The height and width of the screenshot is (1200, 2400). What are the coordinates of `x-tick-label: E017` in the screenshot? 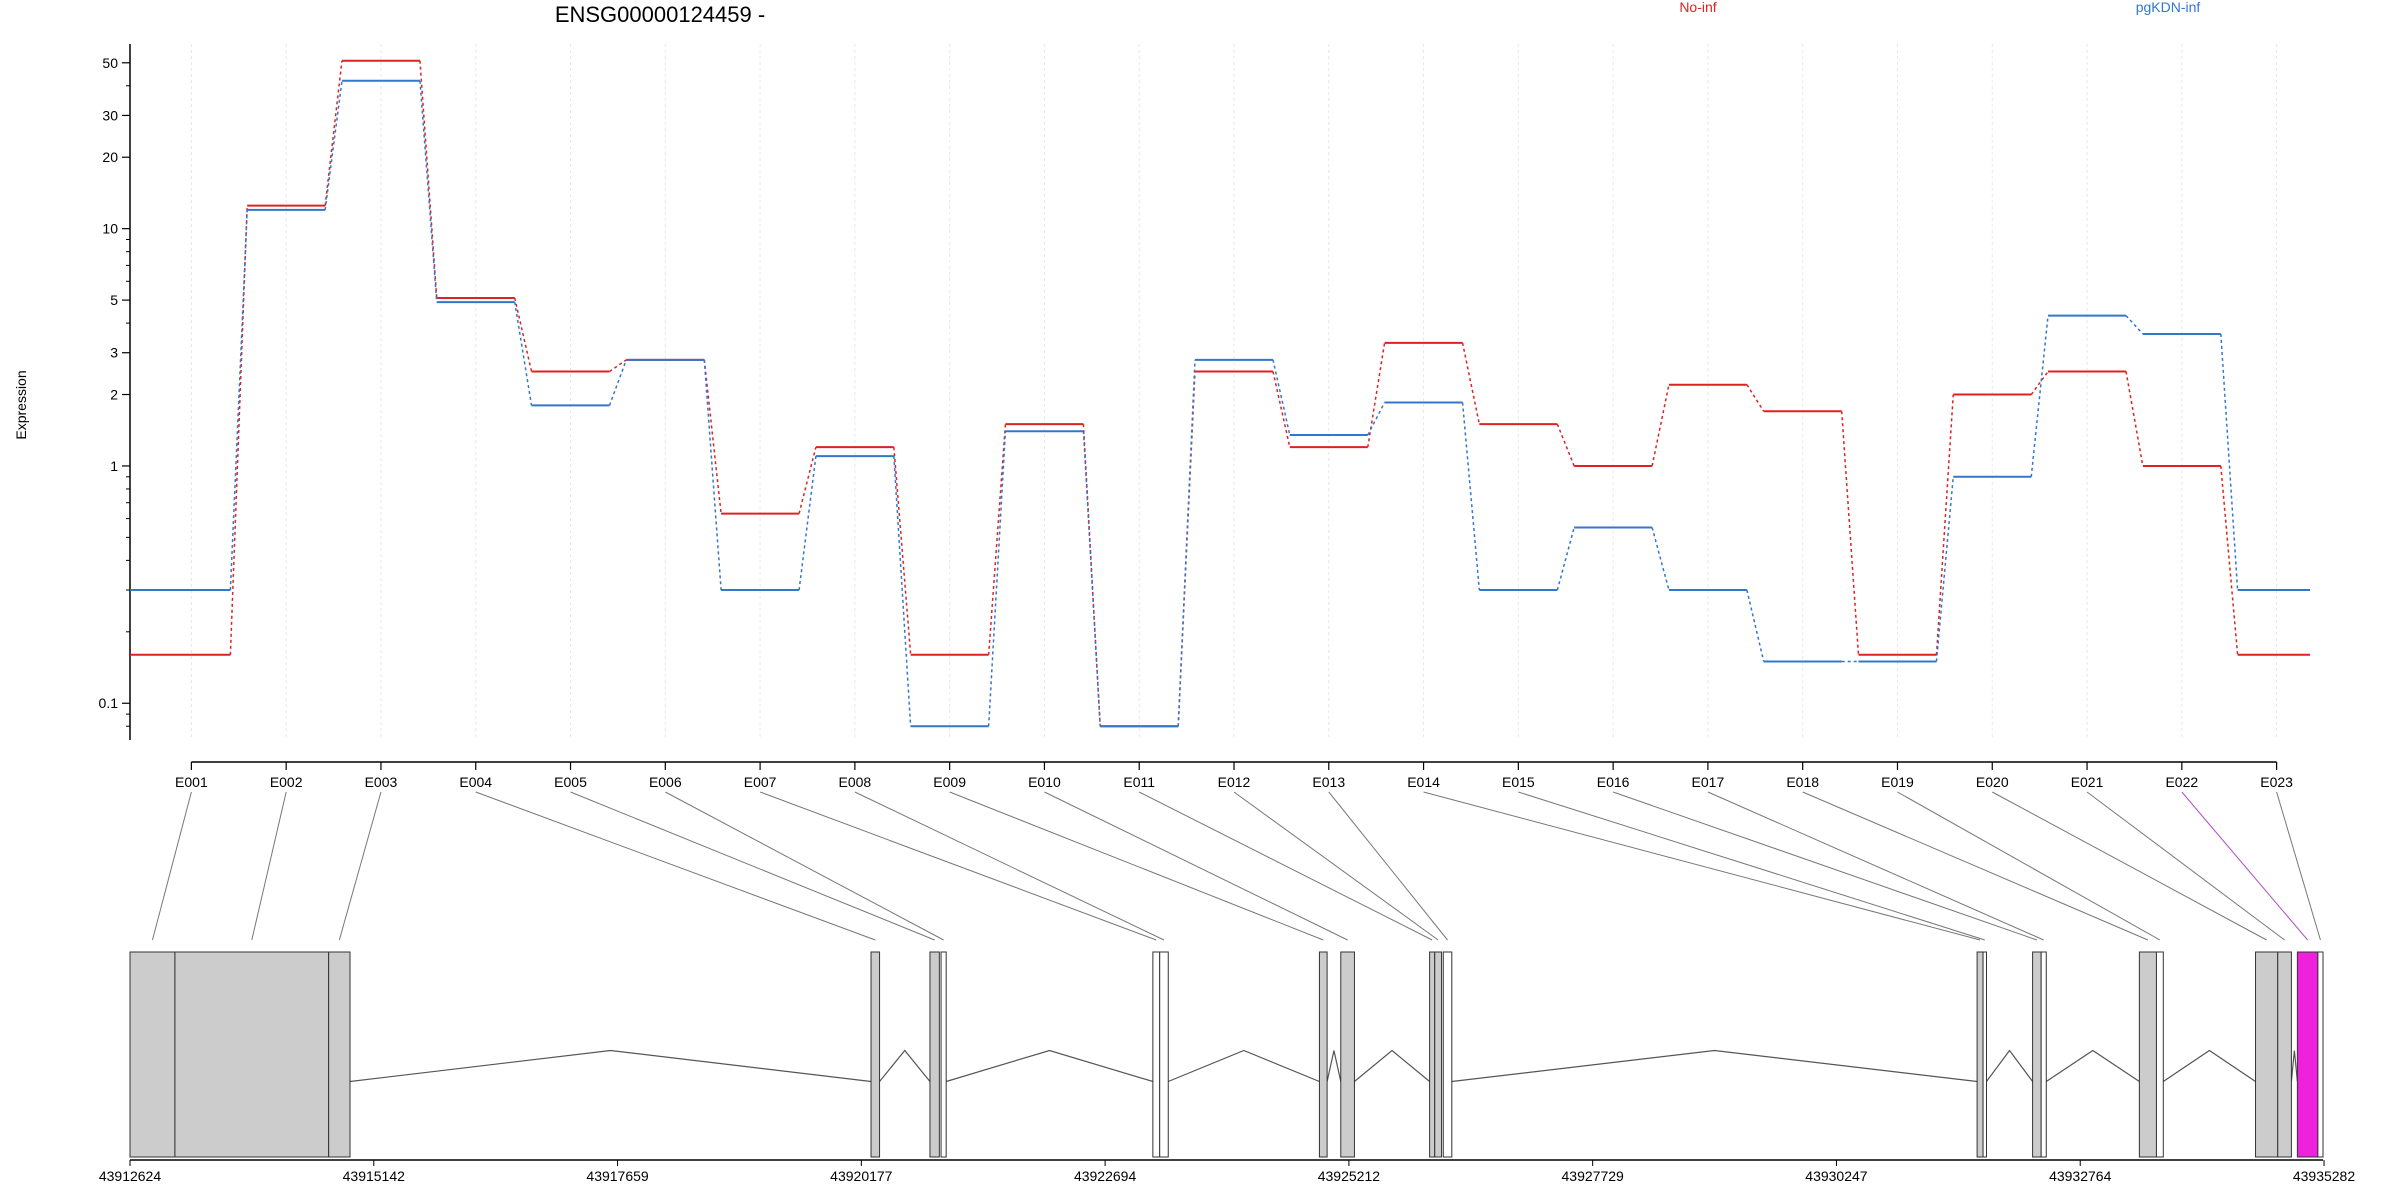 It's located at (1708, 782).